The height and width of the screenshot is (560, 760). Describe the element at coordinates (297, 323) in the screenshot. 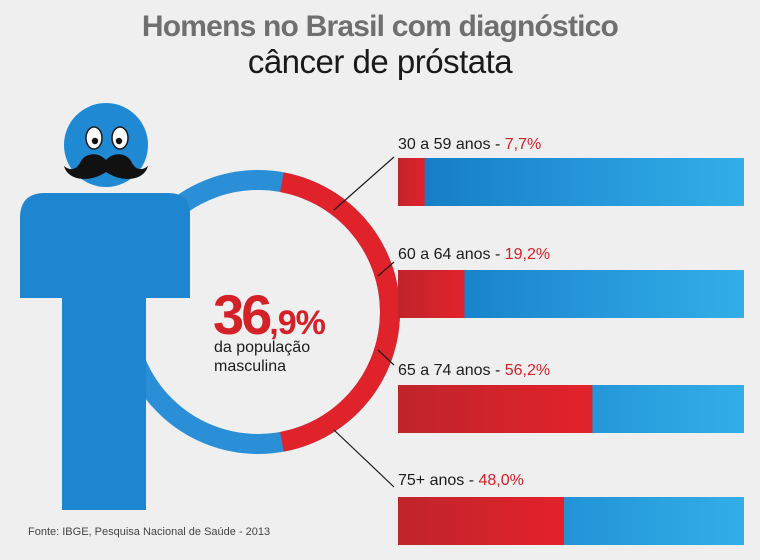

I see `center-percentage-decimal: ,9%` at that location.